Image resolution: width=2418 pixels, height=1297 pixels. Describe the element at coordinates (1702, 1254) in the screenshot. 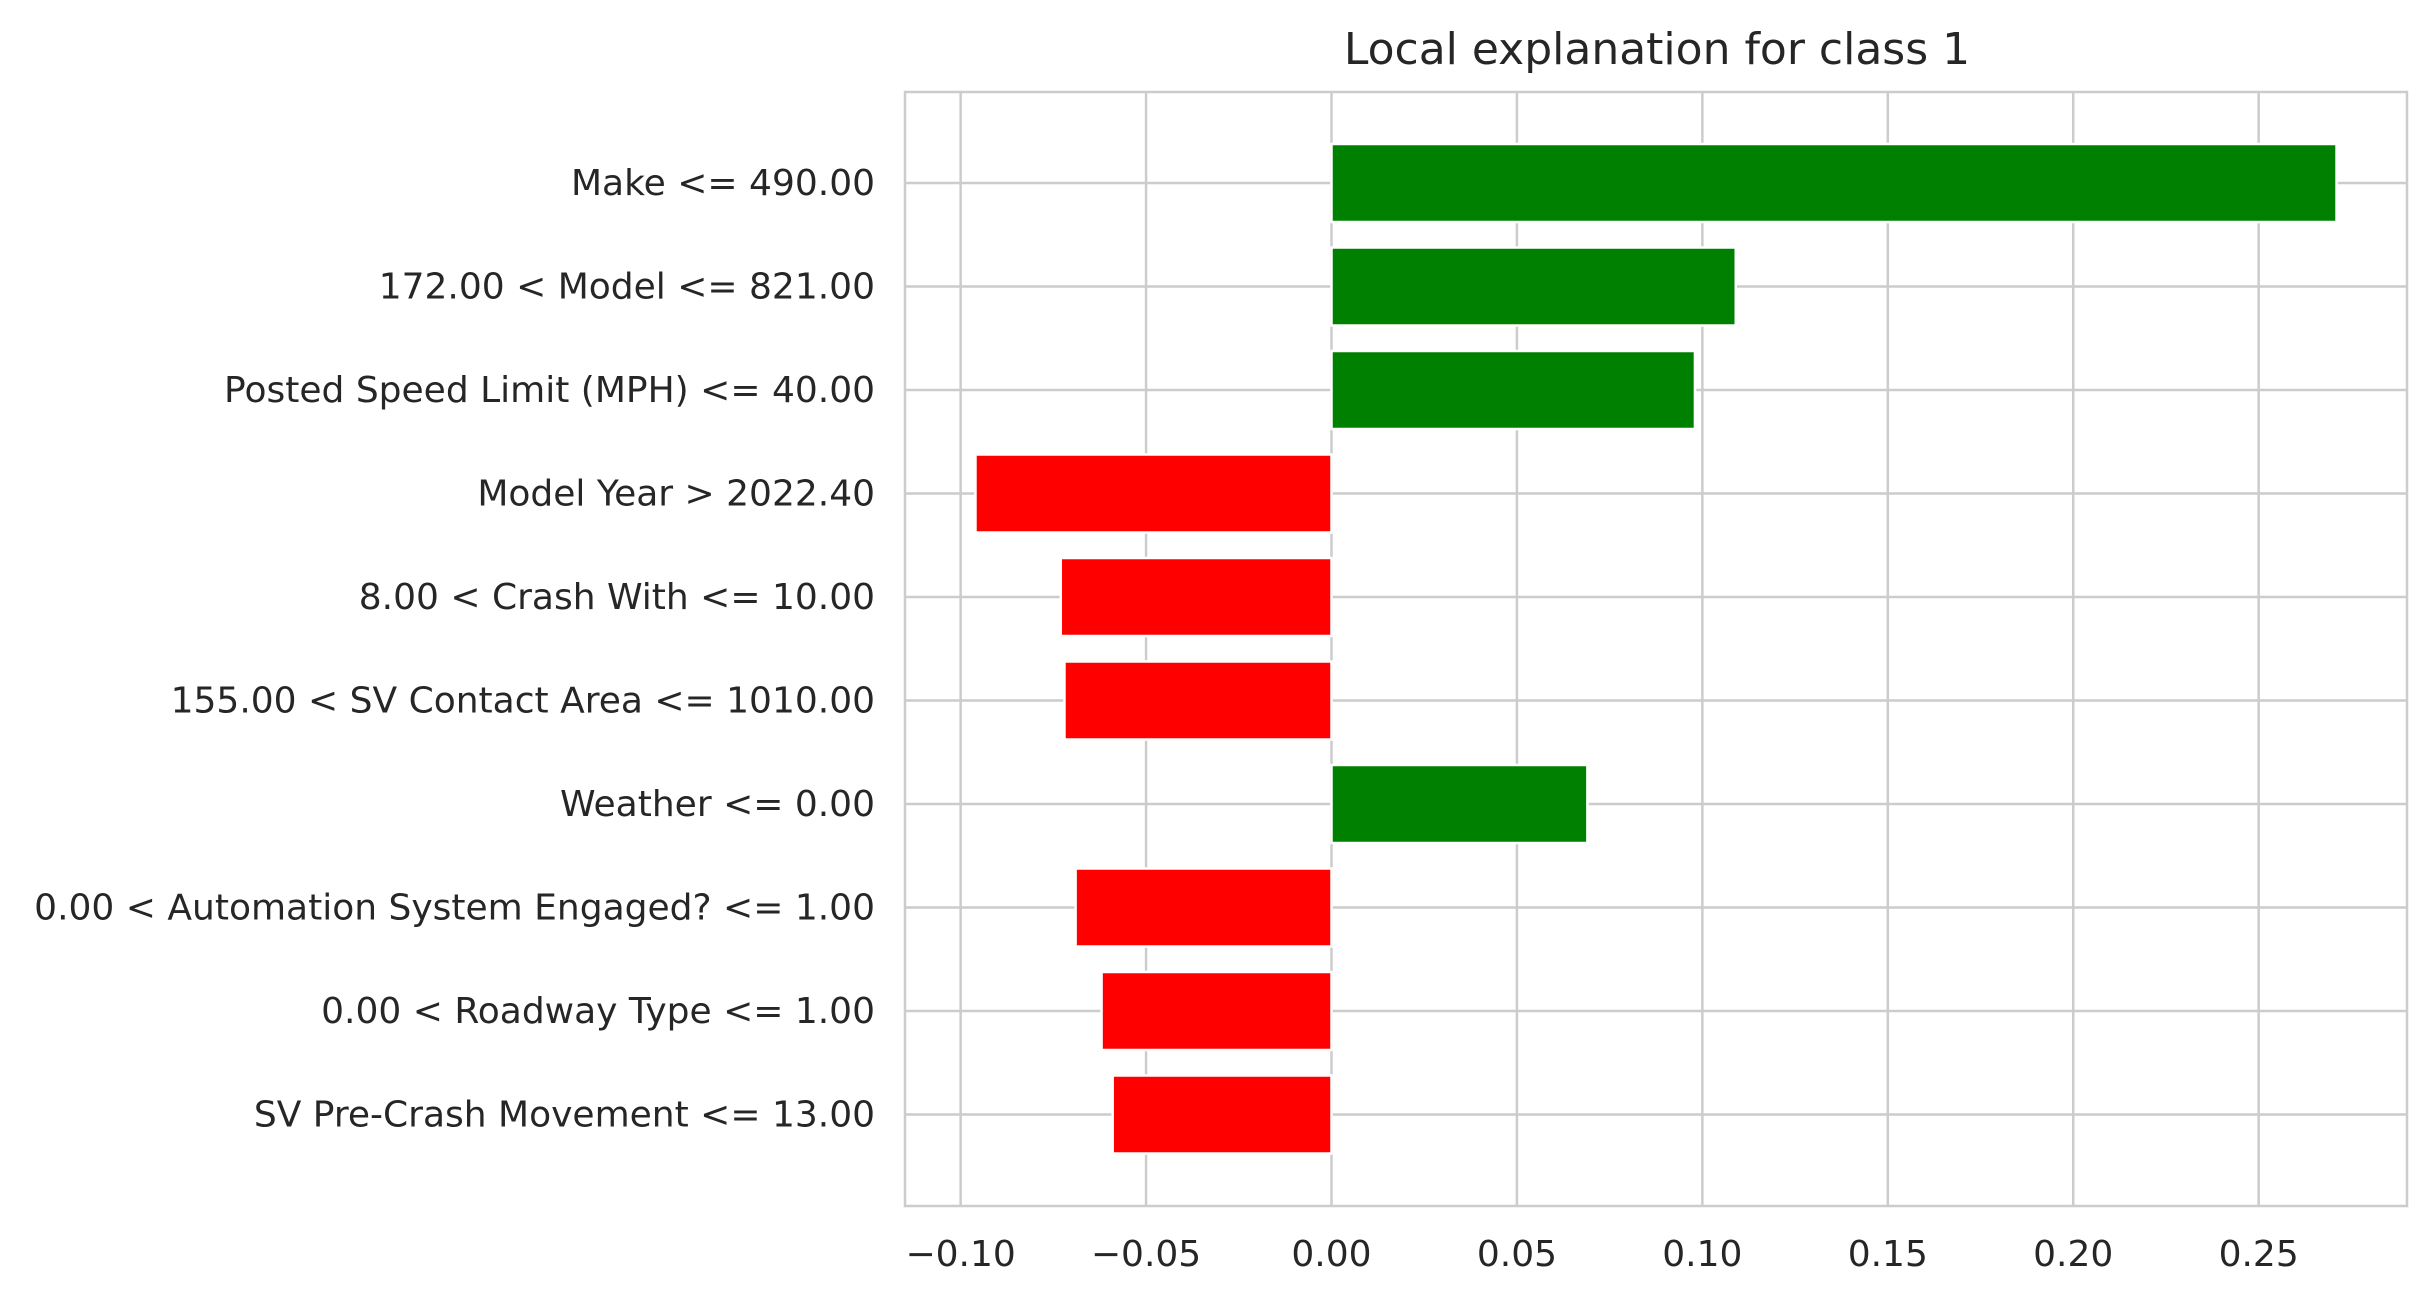

I see `x-tick-label: 0.10` at that location.